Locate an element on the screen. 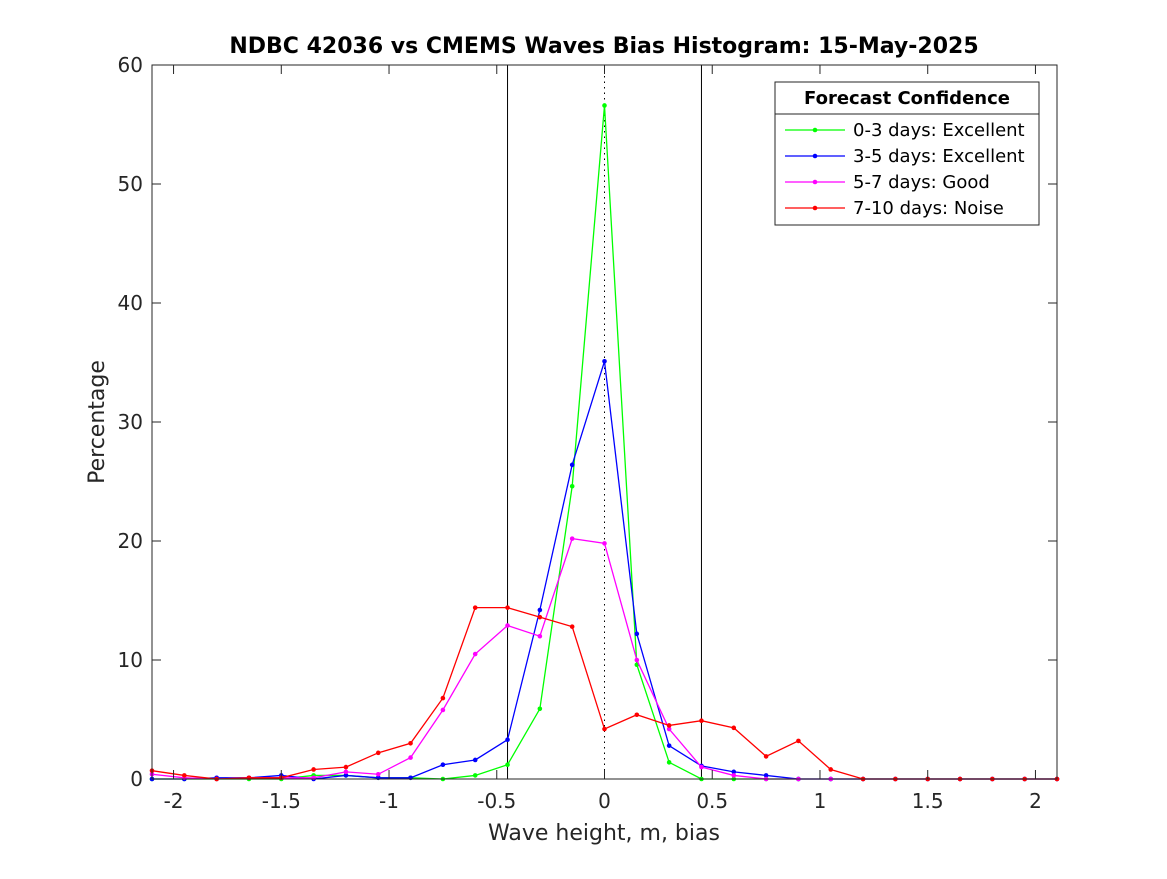  x-tick-label: 0.5 is located at coordinates (712, 801).